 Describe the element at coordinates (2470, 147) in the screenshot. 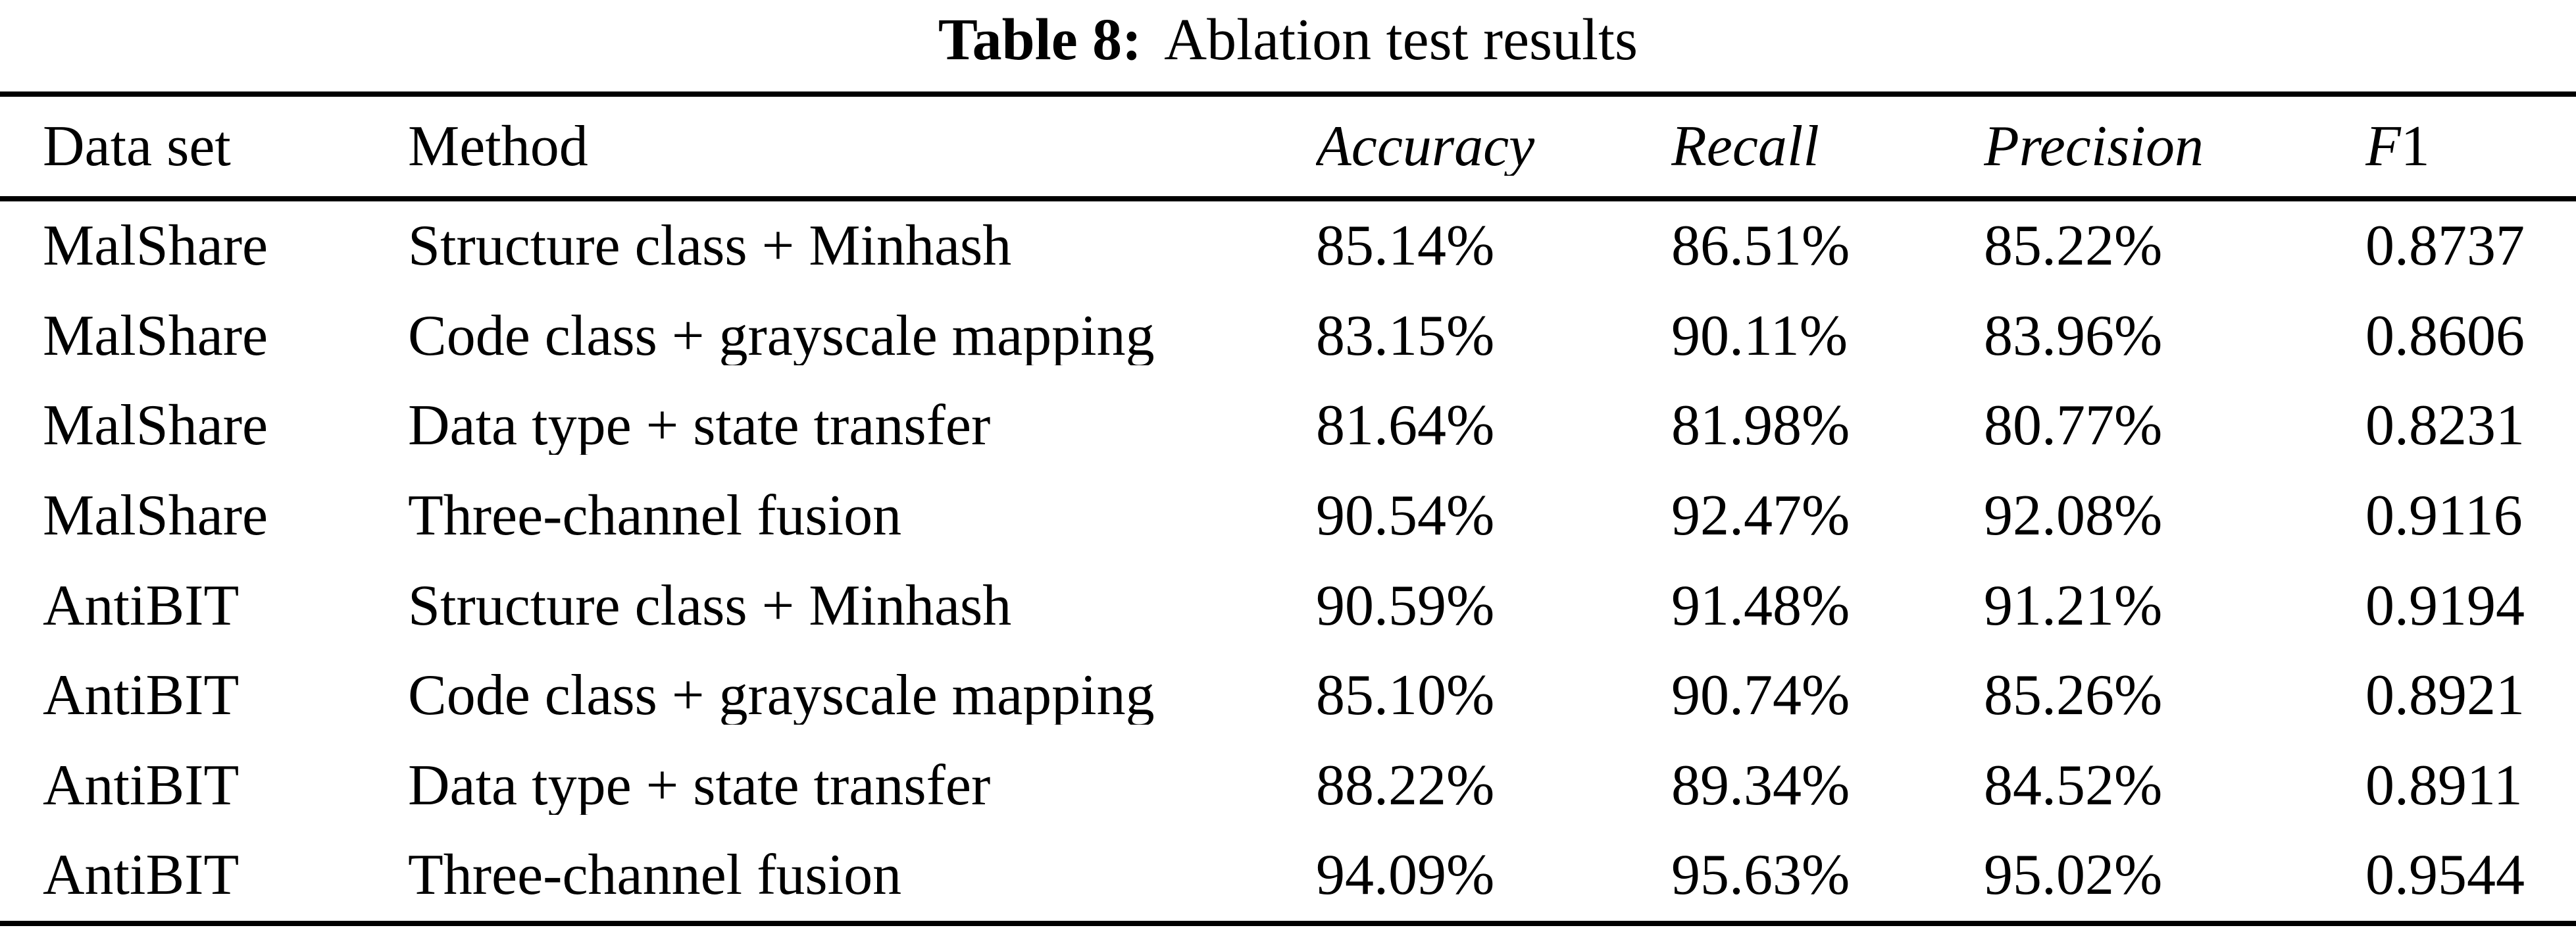

I see `column-header-f1: F1` at that location.